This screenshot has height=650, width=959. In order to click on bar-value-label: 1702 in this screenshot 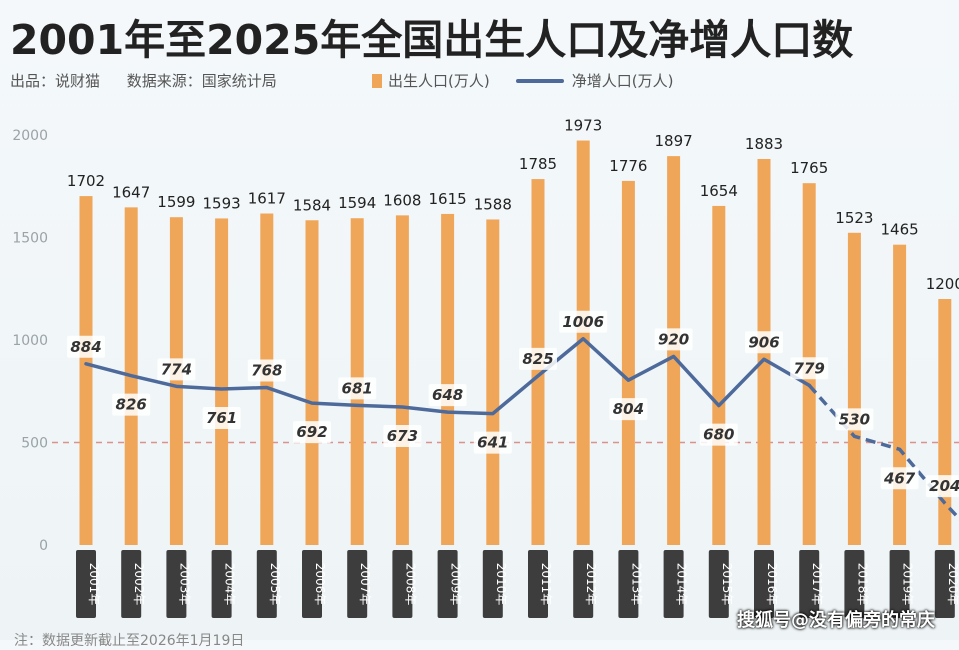, I will do `click(86, 181)`.